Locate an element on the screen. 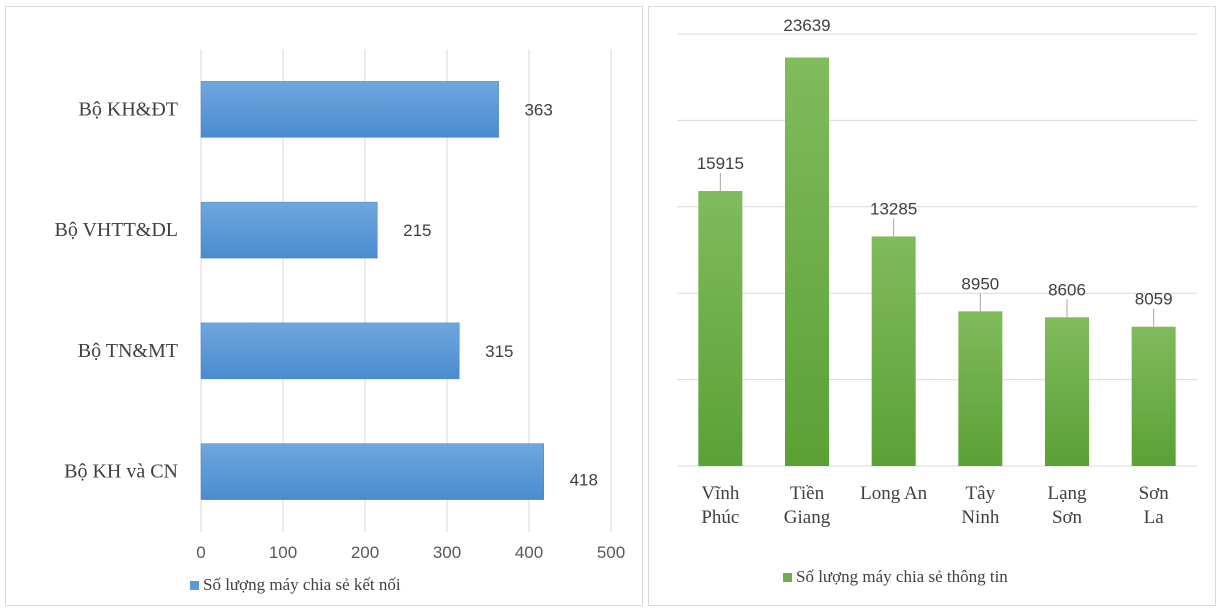 This screenshot has height=612, width=1223. data-label: 8606 is located at coordinates (1067, 289).